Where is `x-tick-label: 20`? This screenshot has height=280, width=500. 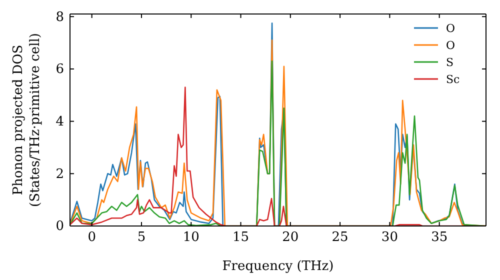 x-tick-label: 20 is located at coordinates (290, 238).